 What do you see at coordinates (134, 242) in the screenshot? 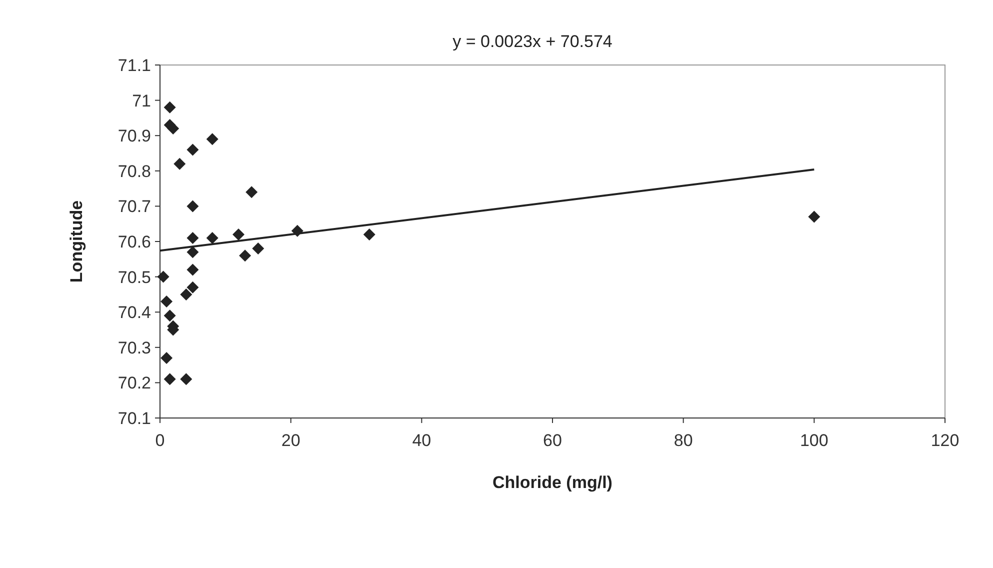
I see `y-tick-label: 70.6` at bounding box center [134, 242].